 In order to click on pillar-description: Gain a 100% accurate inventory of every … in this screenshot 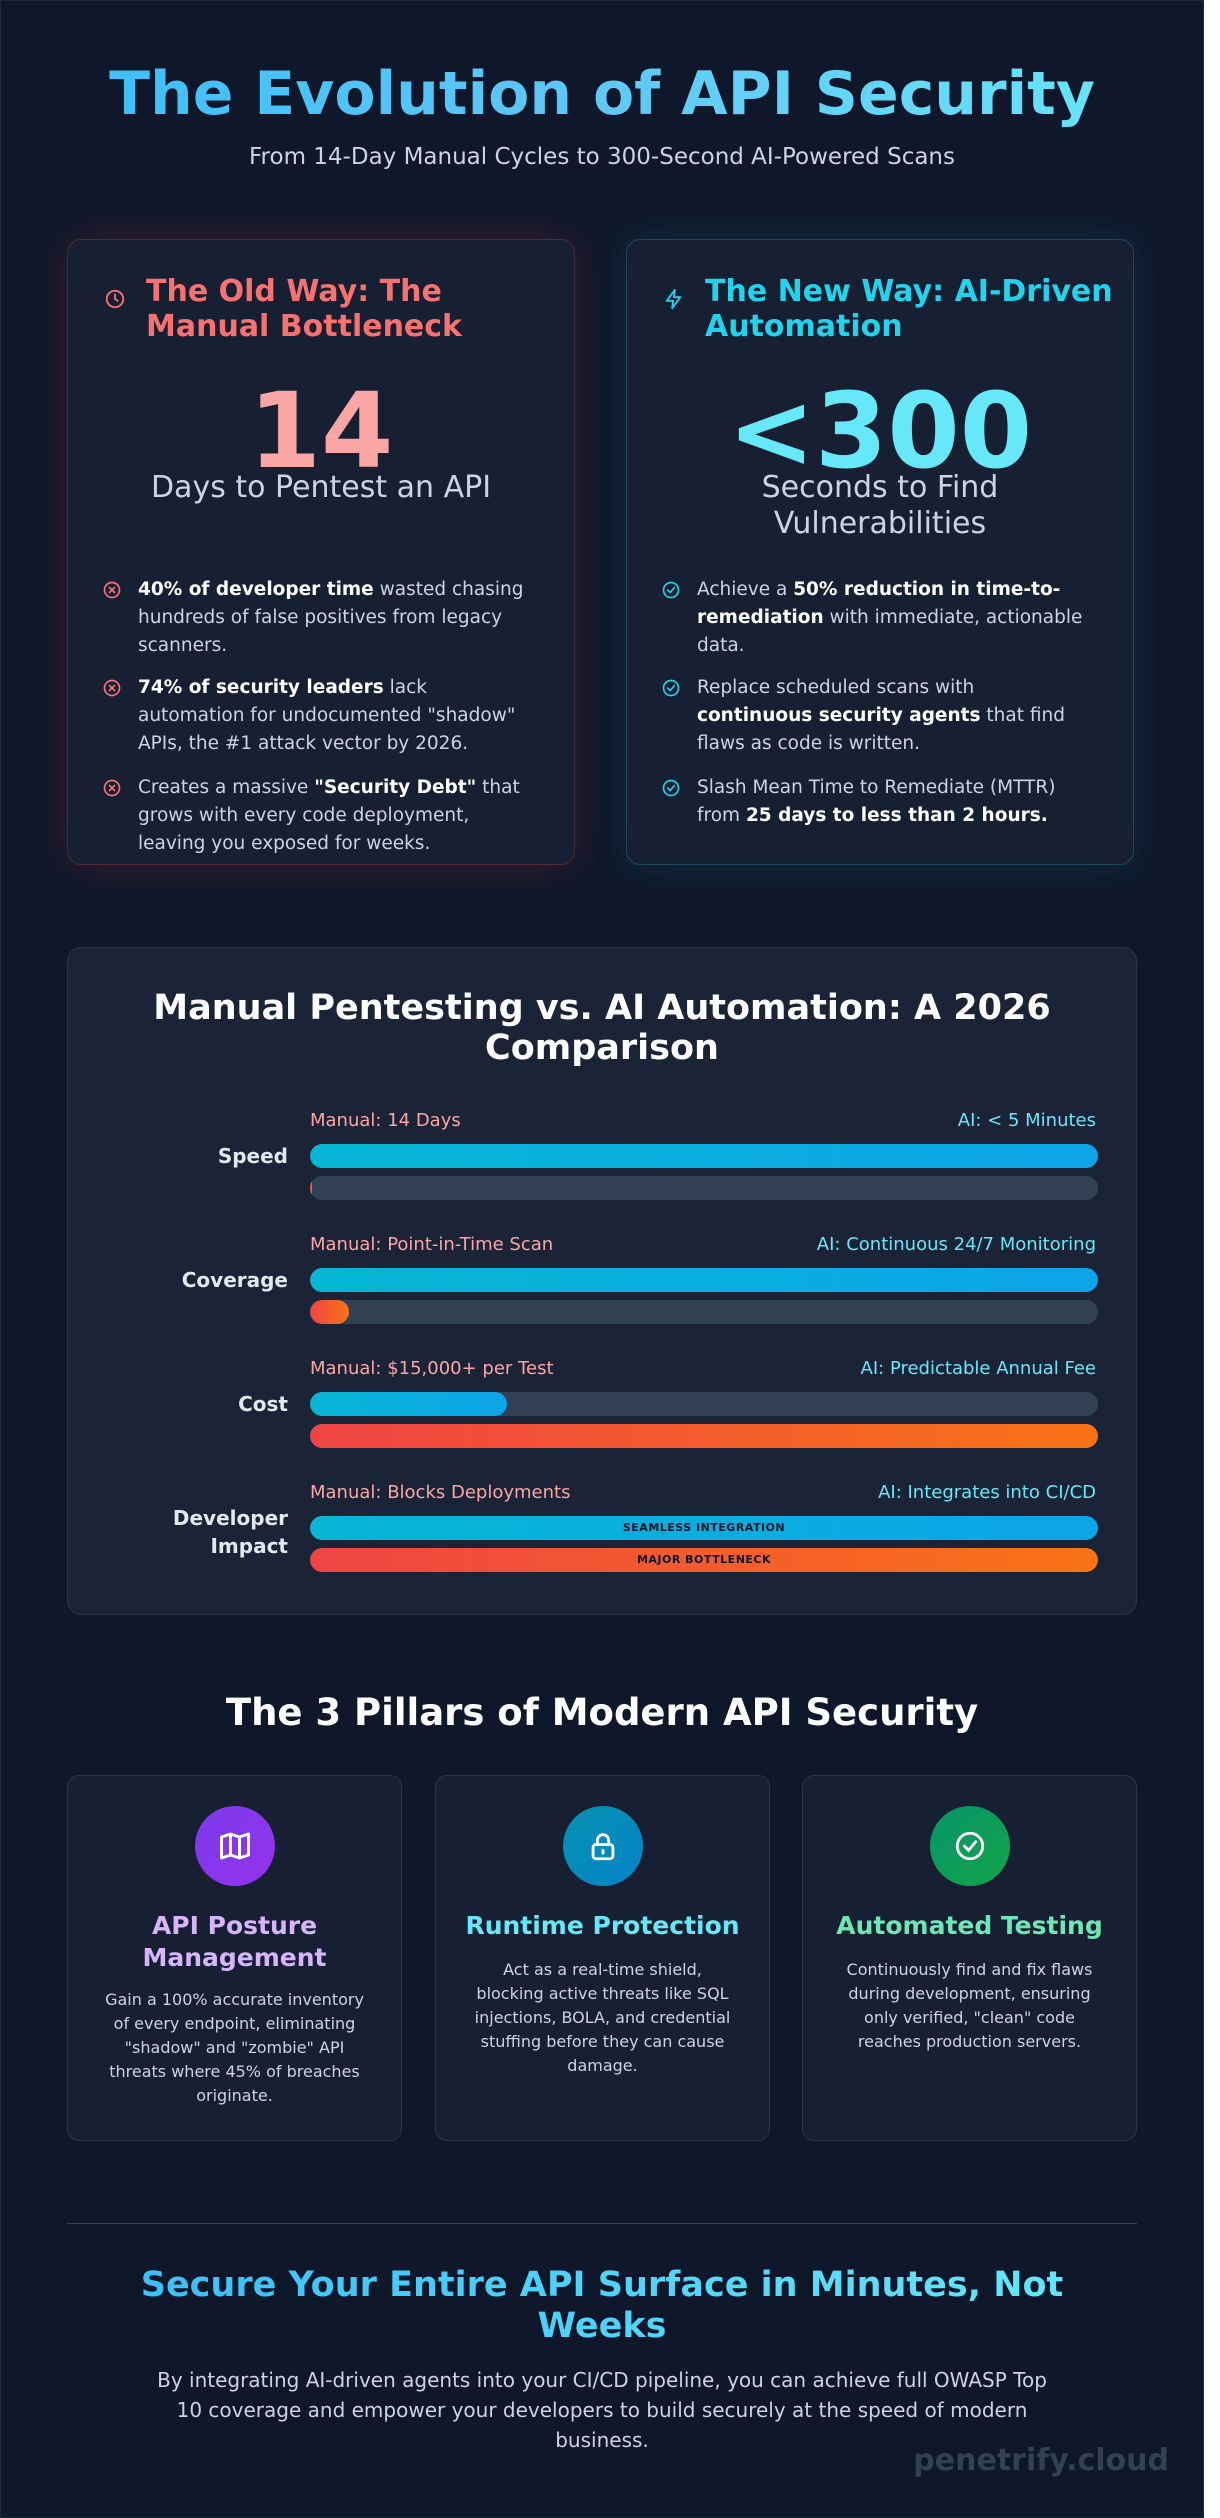, I will do `click(234, 2047)`.